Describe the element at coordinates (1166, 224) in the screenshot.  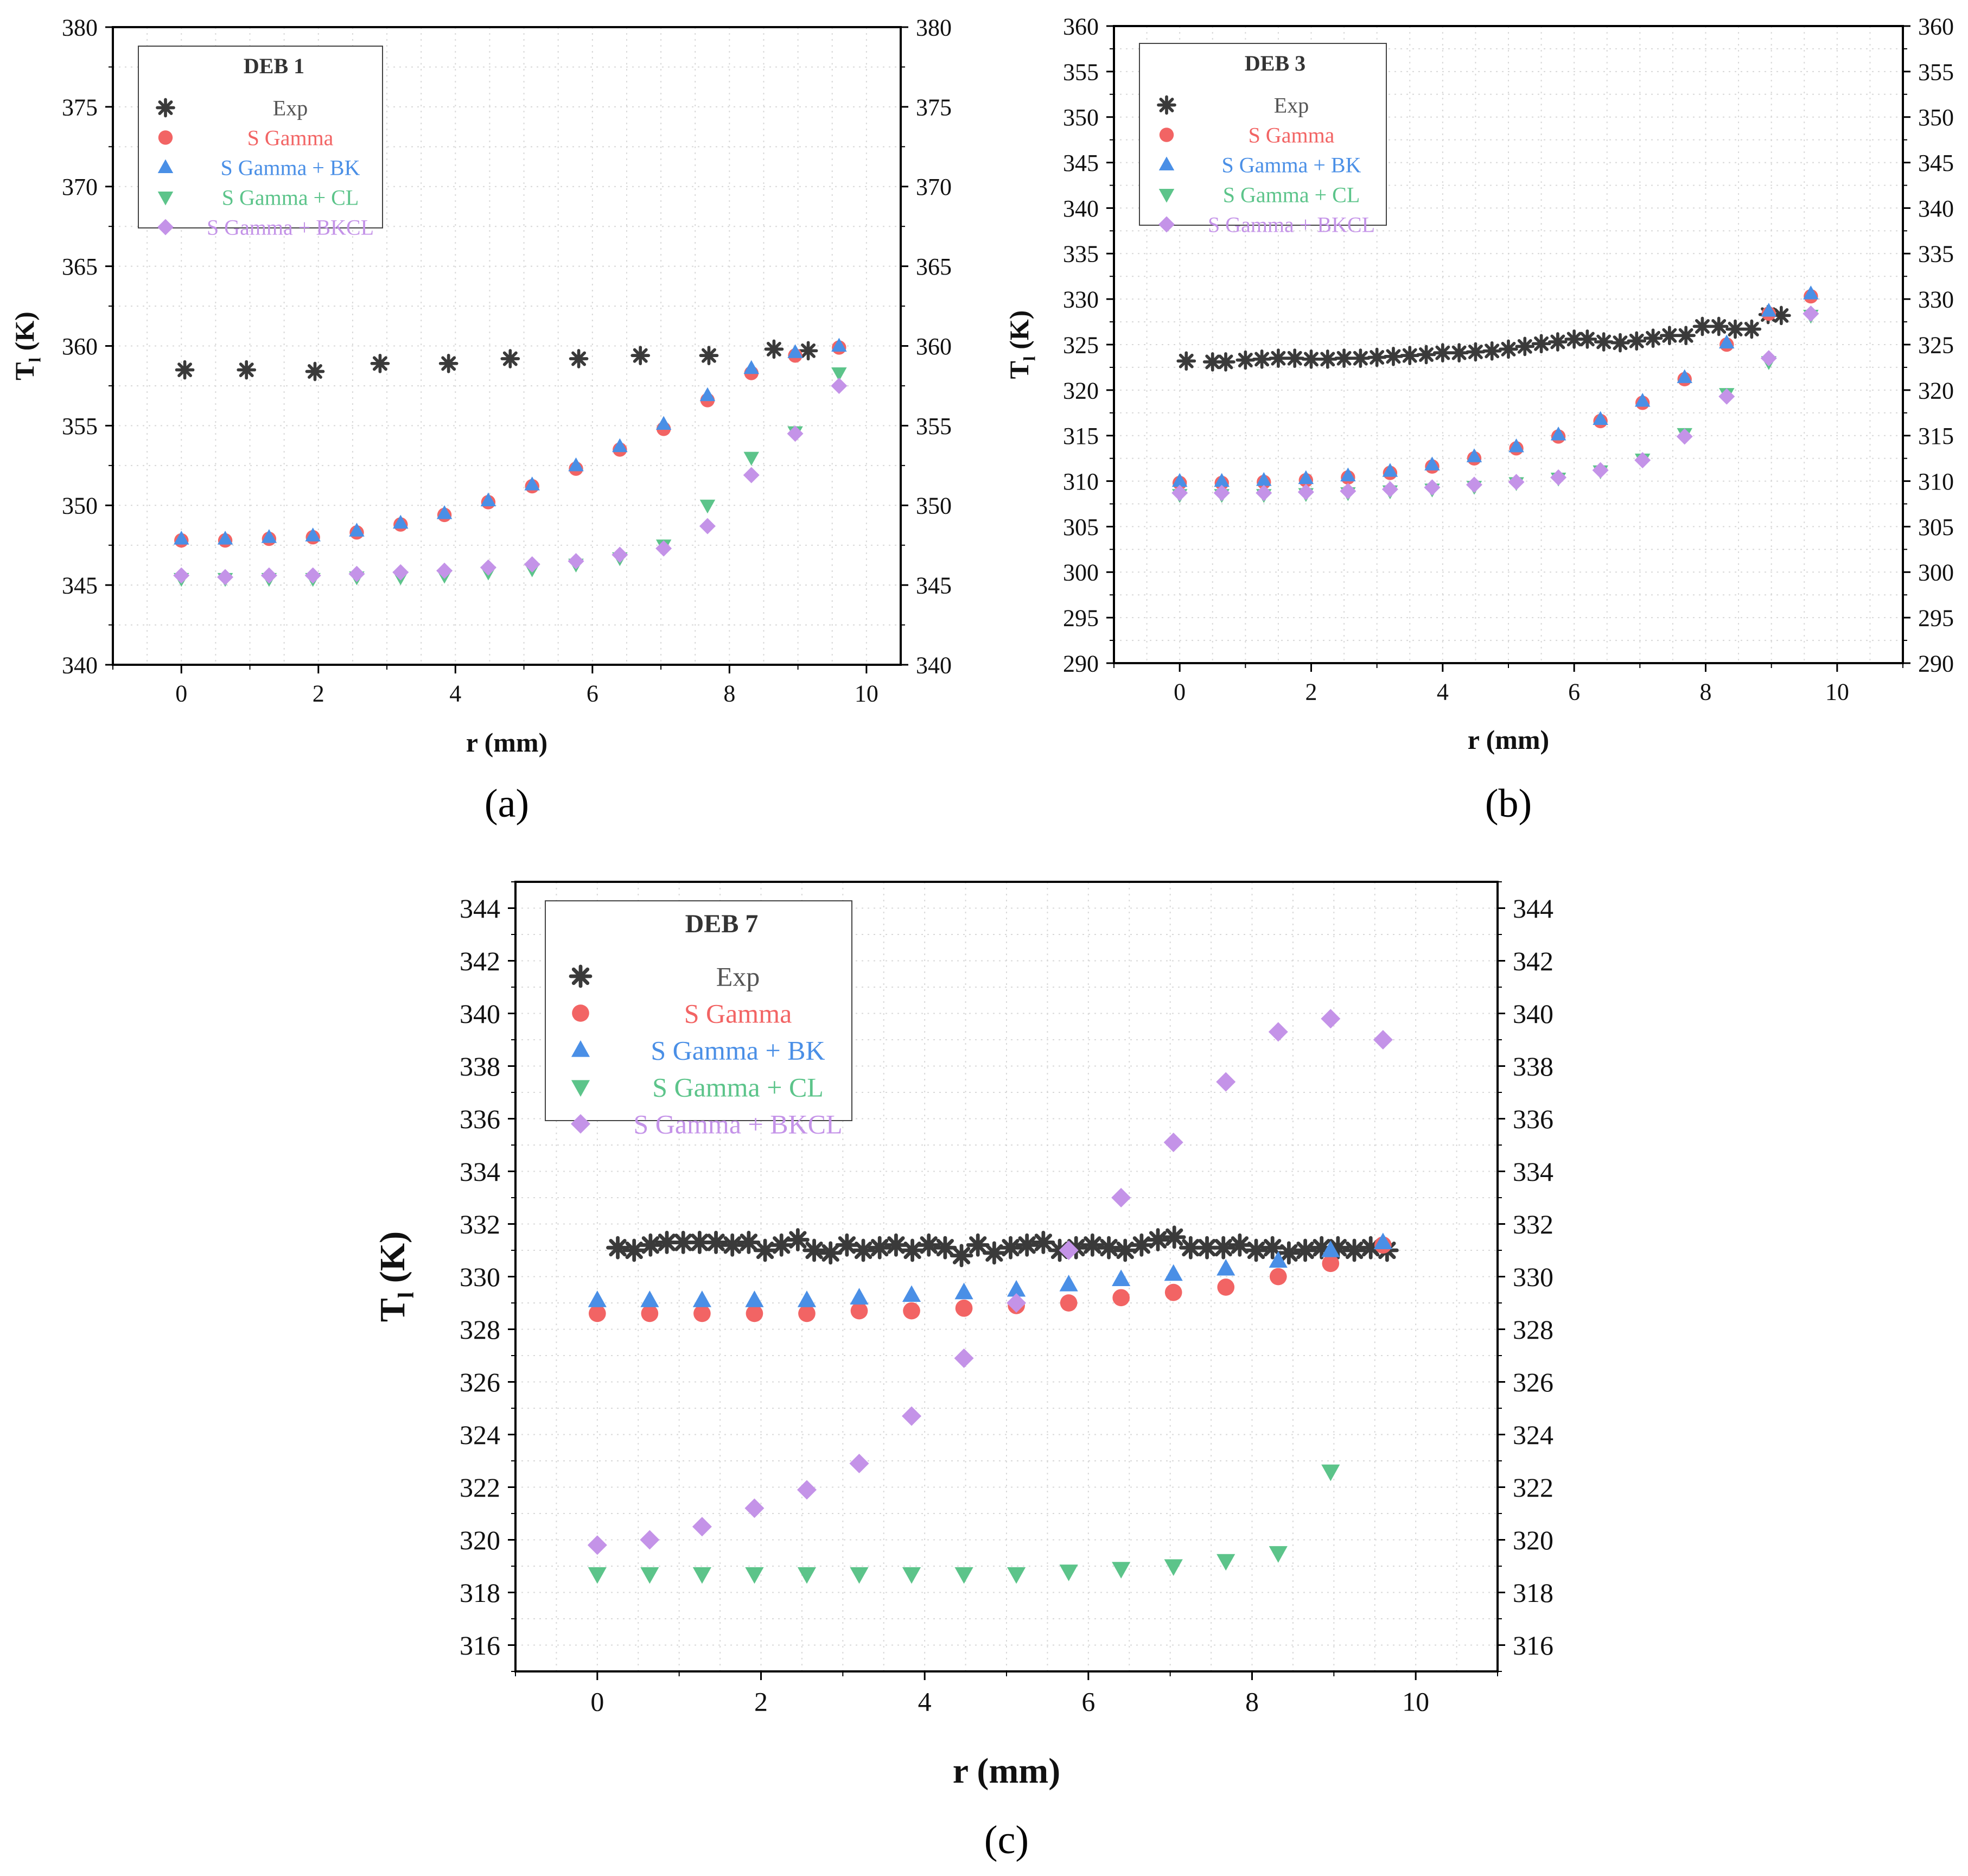
I see `legend-marker-s_gamma_bkcl` at that location.